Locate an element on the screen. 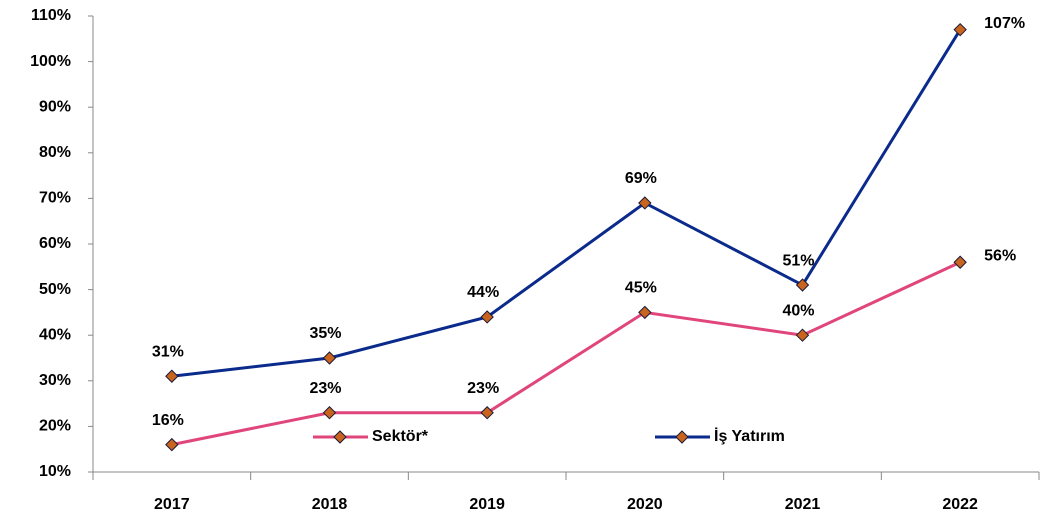 The image size is (1049, 515). data-label: 16% is located at coordinates (168, 420).